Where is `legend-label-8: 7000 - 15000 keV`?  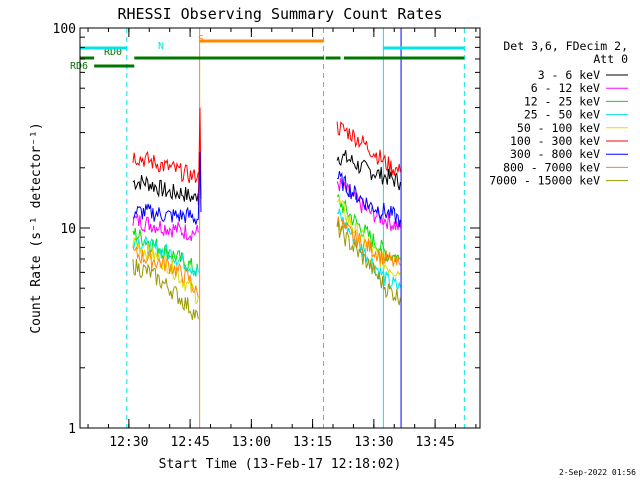 legend-label-8: 7000 - 15000 keV is located at coordinates (544, 181).